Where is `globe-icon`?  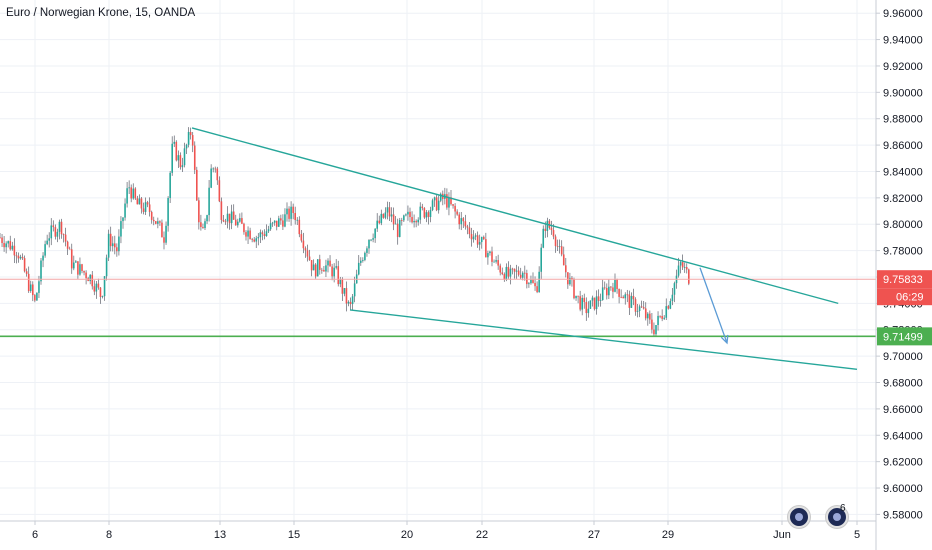 globe-icon is located at coordinates (799, 517).